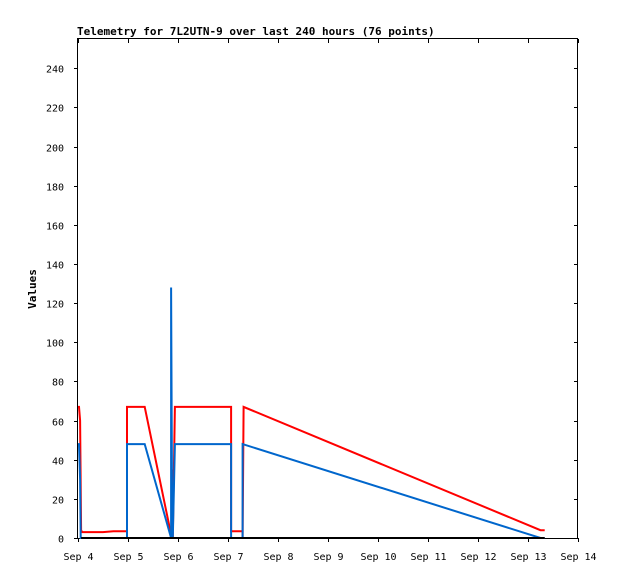  I want to click on y-tick-label: 240, so click(55, 70).